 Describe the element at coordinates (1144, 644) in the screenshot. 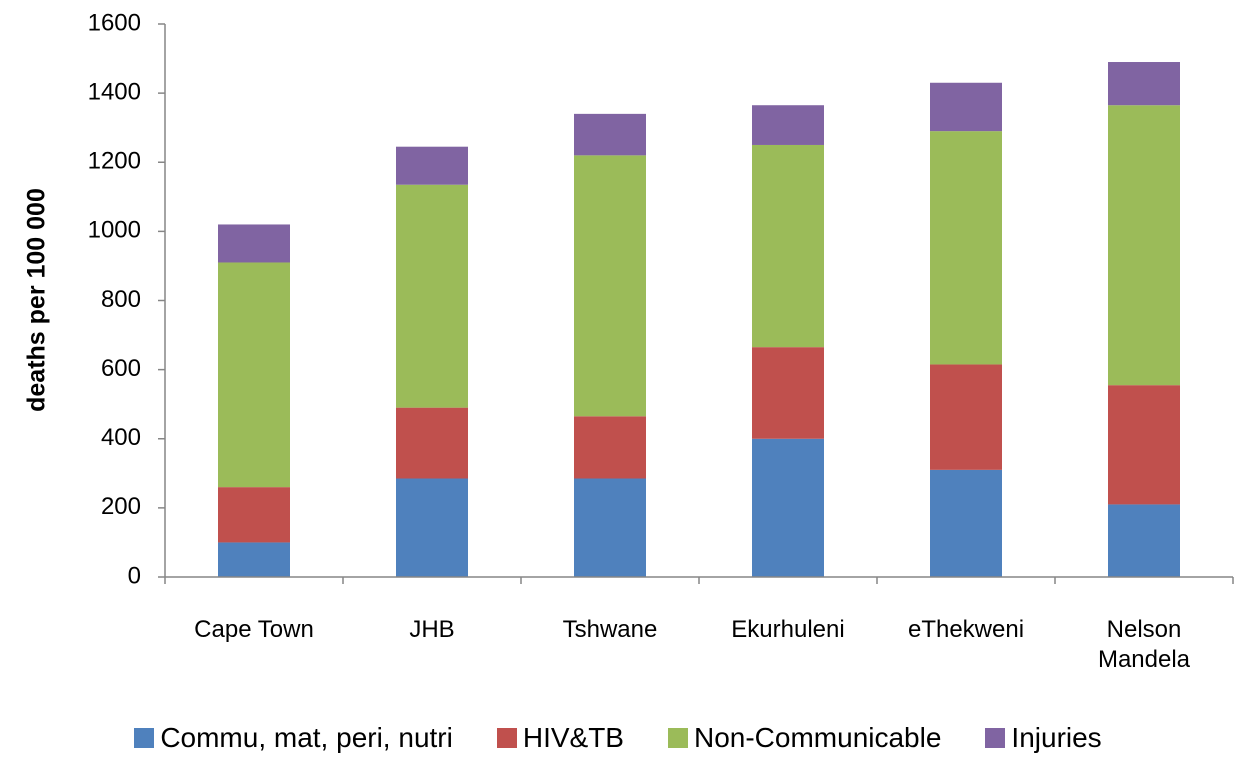

I see `x-tick-label: Nelson Mandela` at that location.